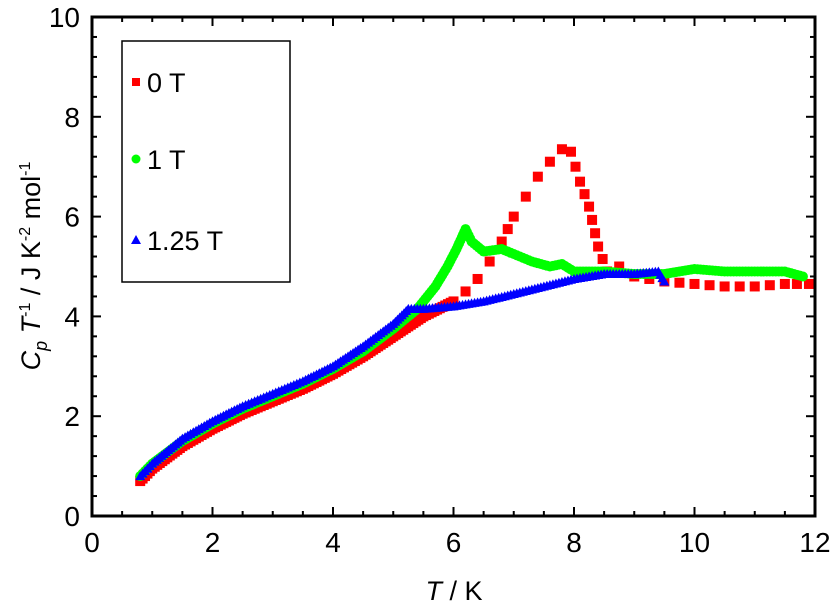 This screenshot has width=834, height=607. What do you see at coordinates (333, 542) in the screenshot?
I see `x-tick-label: 4` at bounding box center [333, 542].